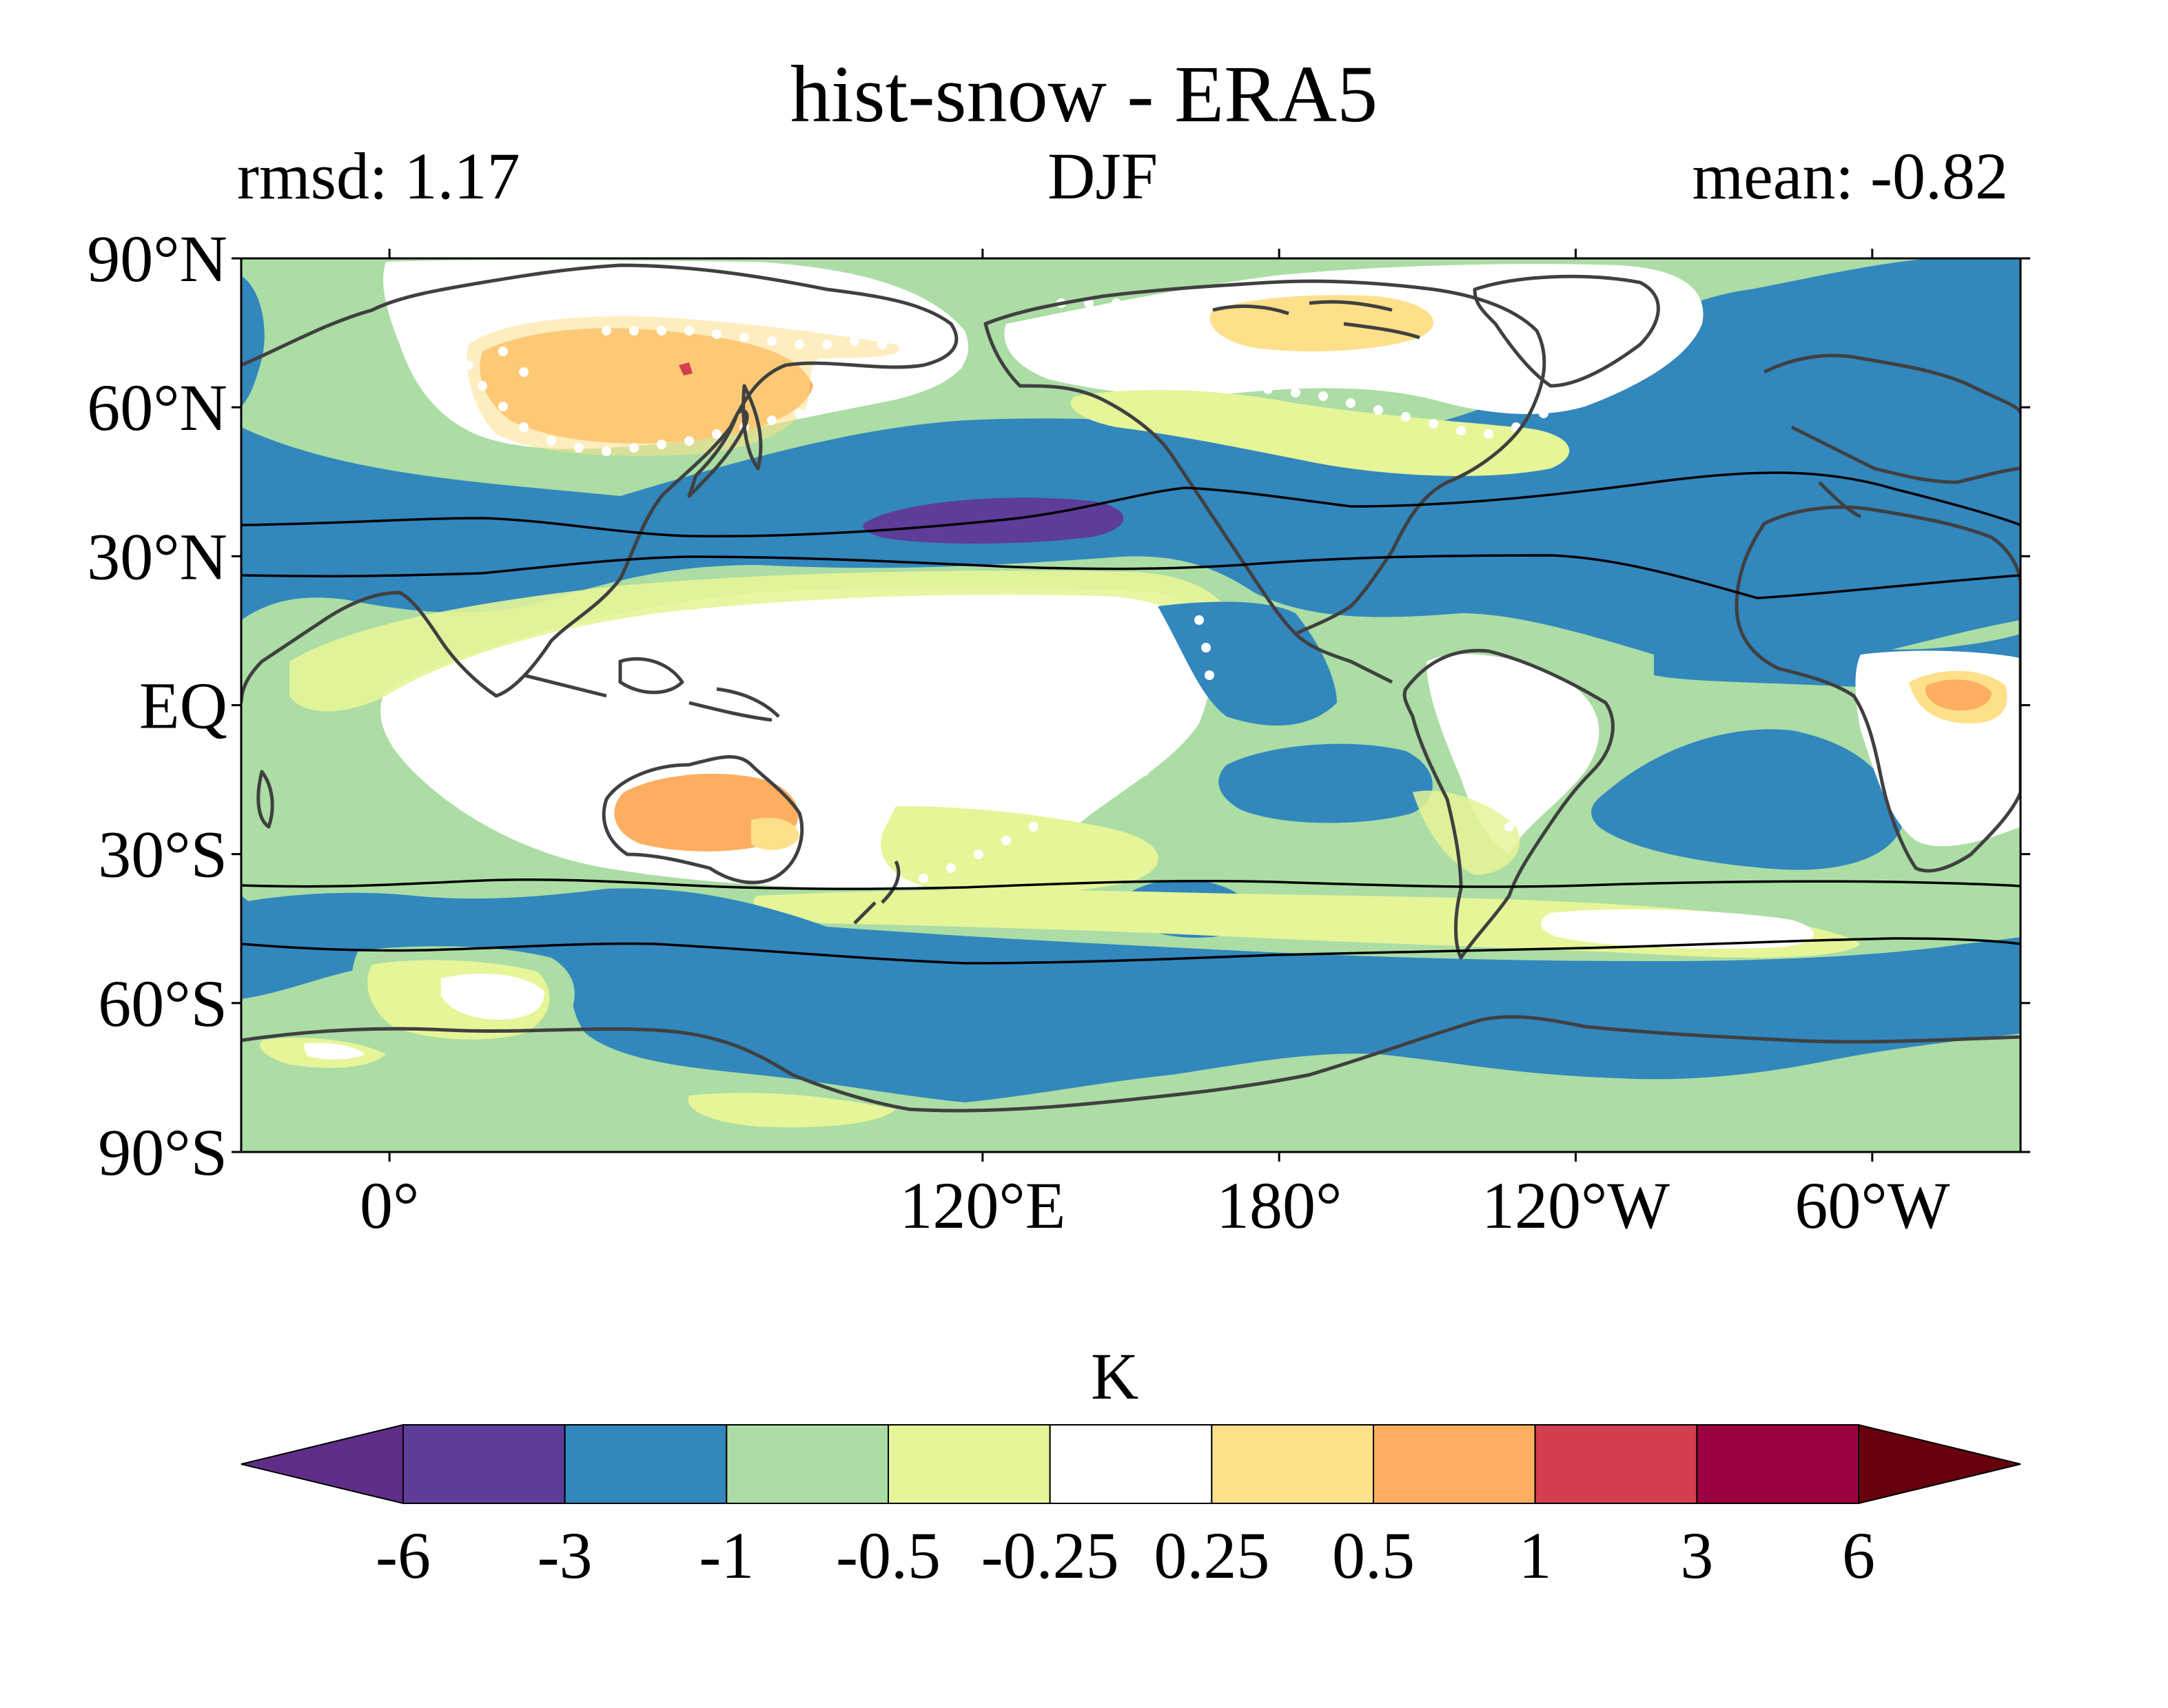 The width and height of the screenshot is (2168, 1708). What do you see at coordinates (1850, 176) in the screenshot?
I see `mean-label: mean: -0.82` at bounding box center [1850, 176].